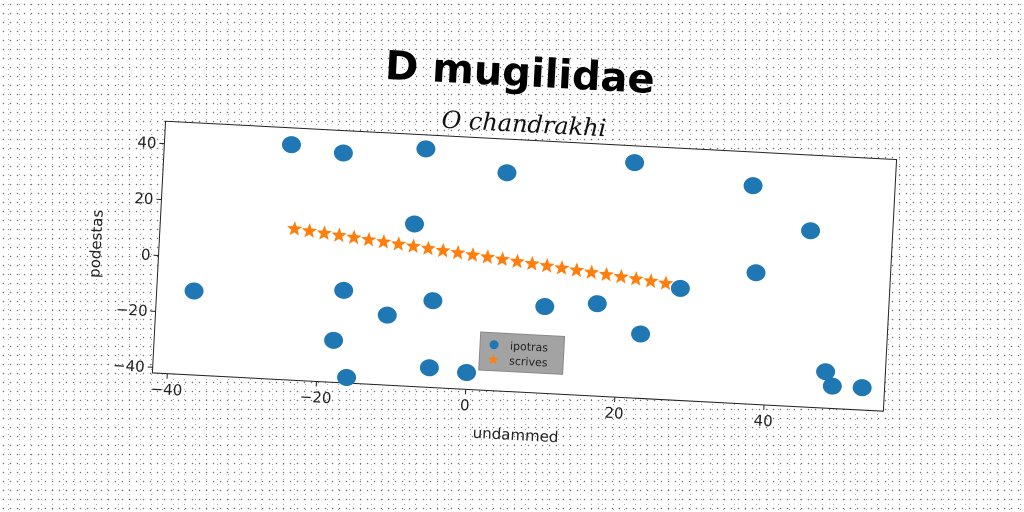 The image size is (1024, 512). I want to click on x-tick-label: −20, so click(315, 398).